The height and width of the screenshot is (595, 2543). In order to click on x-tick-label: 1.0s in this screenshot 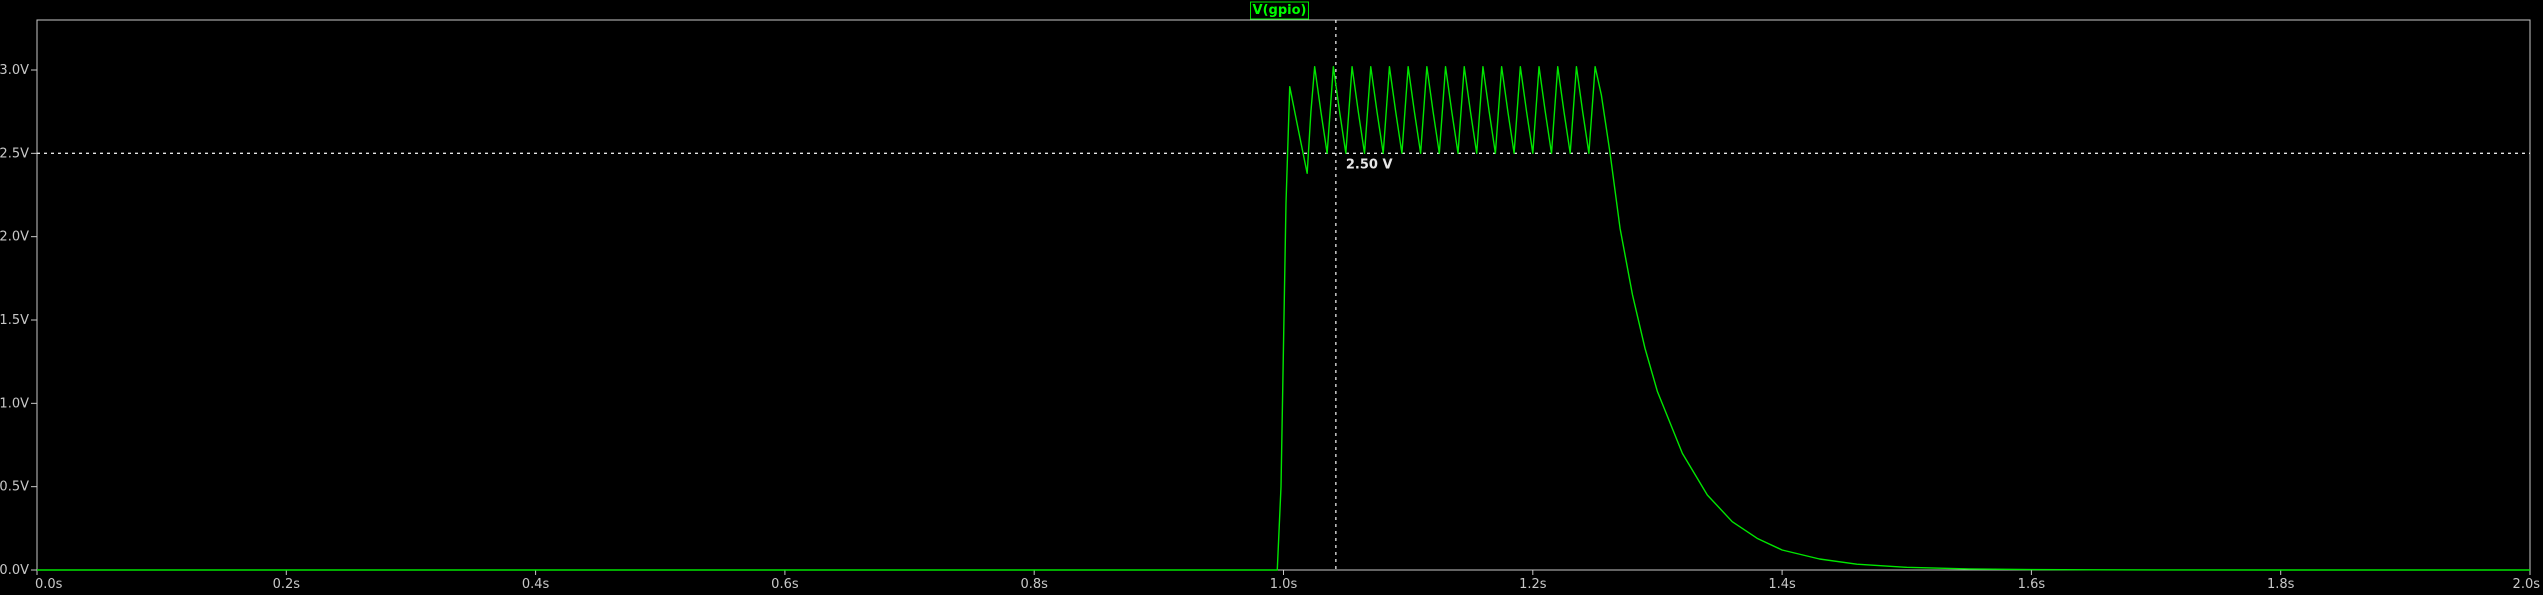, I will do `click(1284, 584)`.